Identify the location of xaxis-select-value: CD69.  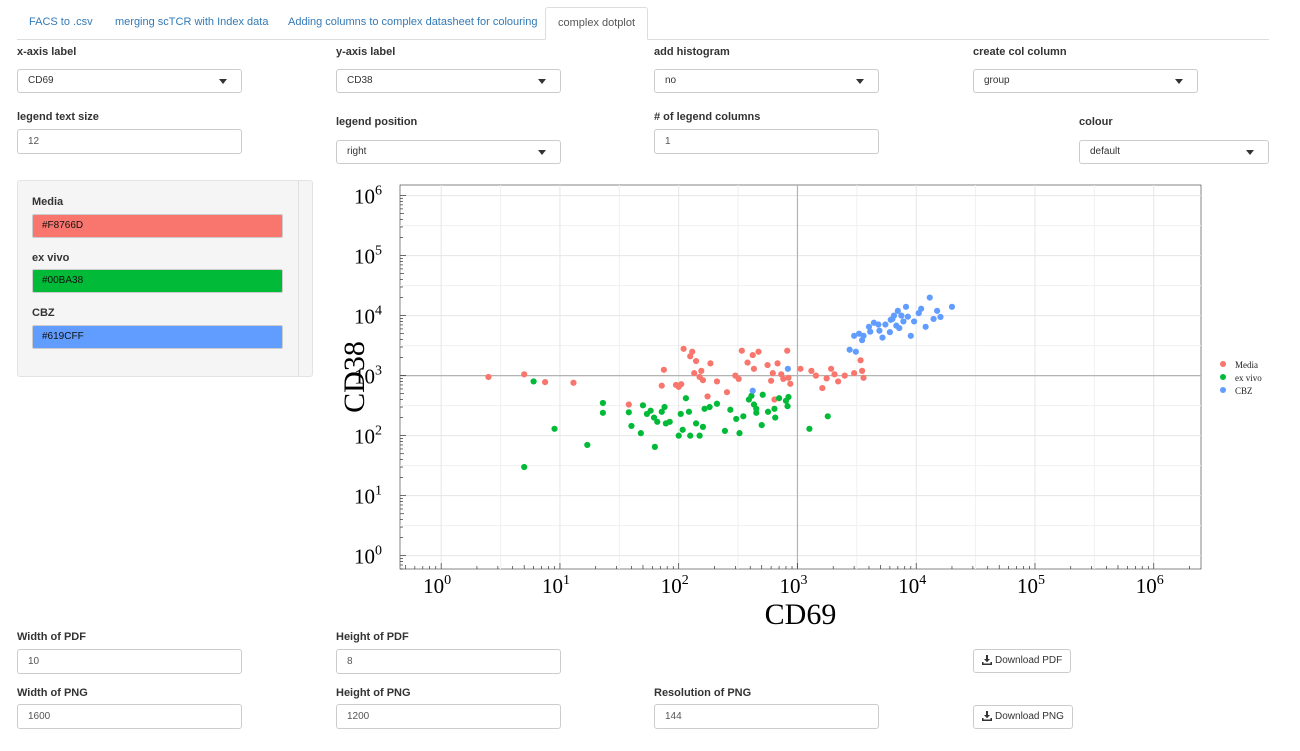
(41, 80).